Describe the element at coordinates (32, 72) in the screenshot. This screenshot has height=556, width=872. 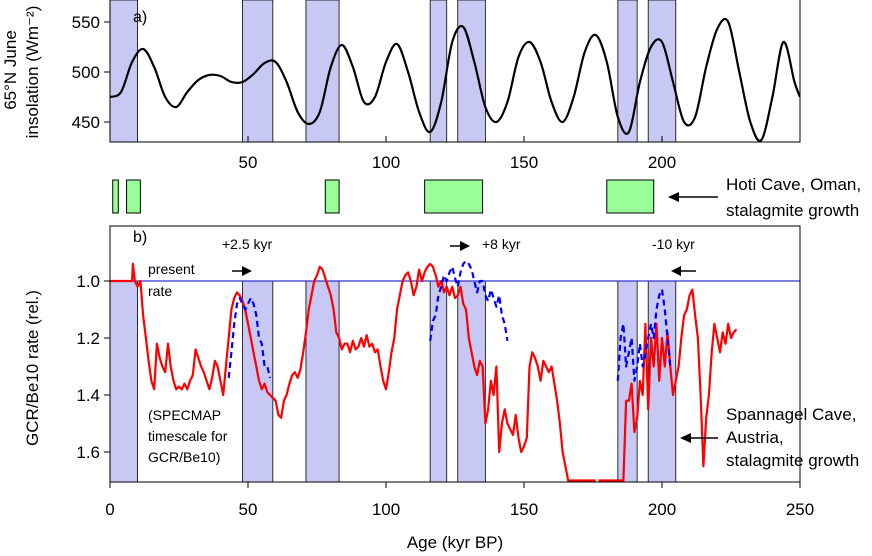
I see `panel-a-ylabel-line2: insolation (Wm⁻²)` at that location.